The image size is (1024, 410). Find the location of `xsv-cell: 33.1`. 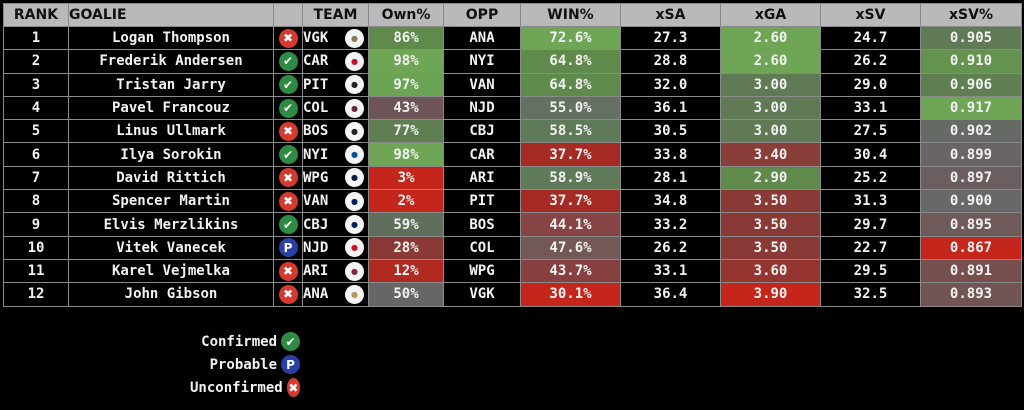

xsv-cell: 33.1 is located at coordinates (870, 108).